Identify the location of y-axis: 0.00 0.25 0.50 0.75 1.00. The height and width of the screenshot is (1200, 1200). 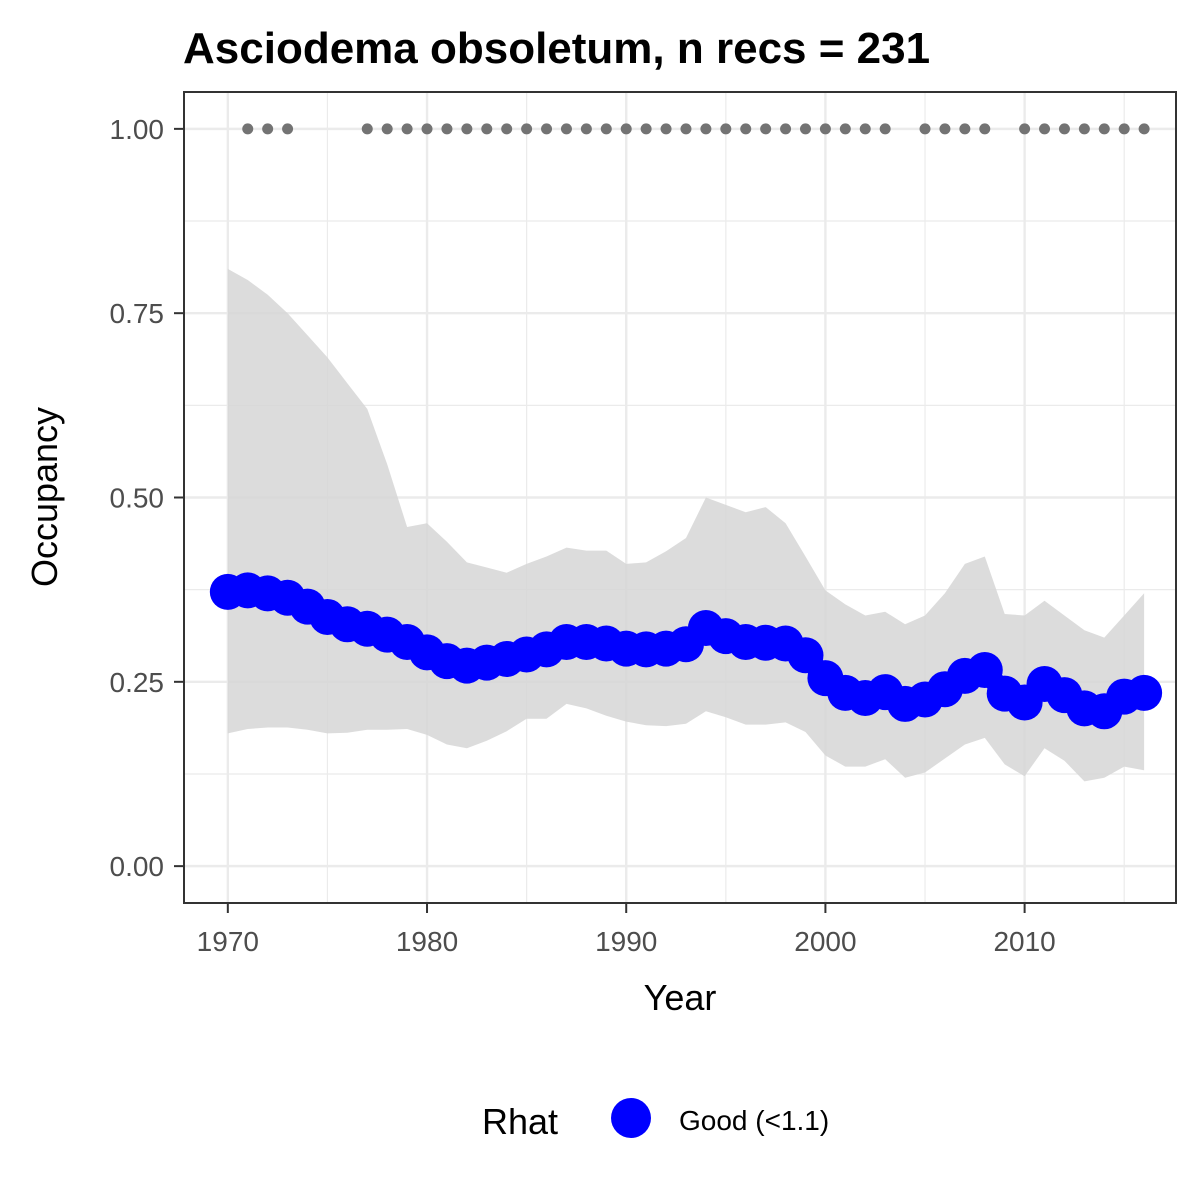
(147, 498).